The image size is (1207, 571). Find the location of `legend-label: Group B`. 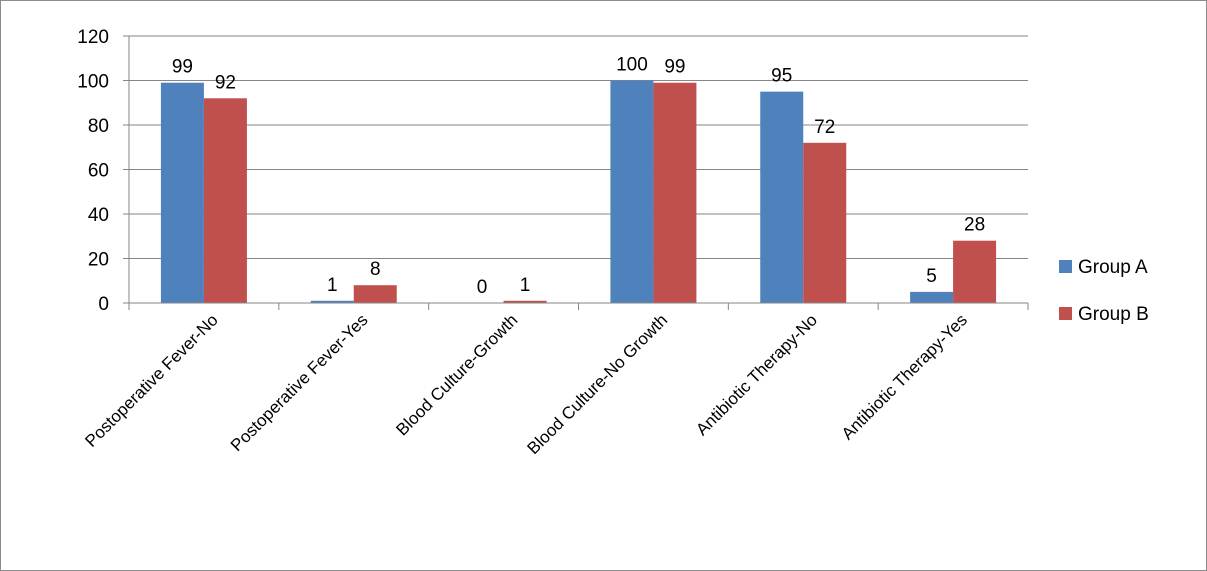

legend-label: Group B is located at coordinates (1113, 314).